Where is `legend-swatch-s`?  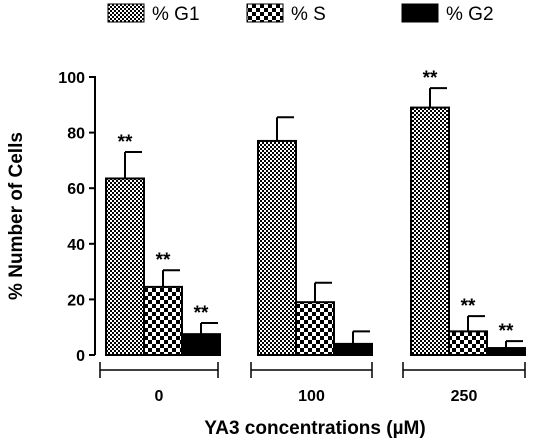 legend-swatch-s is located at coordinates (265, 13).